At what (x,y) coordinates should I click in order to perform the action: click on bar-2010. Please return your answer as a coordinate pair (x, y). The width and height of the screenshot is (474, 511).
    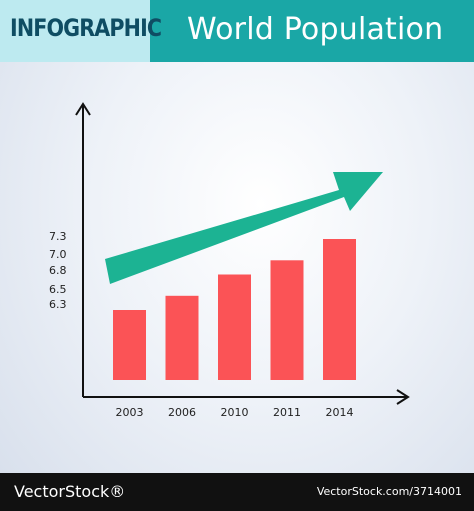
    Looking at the image, I should click on (234, 327).